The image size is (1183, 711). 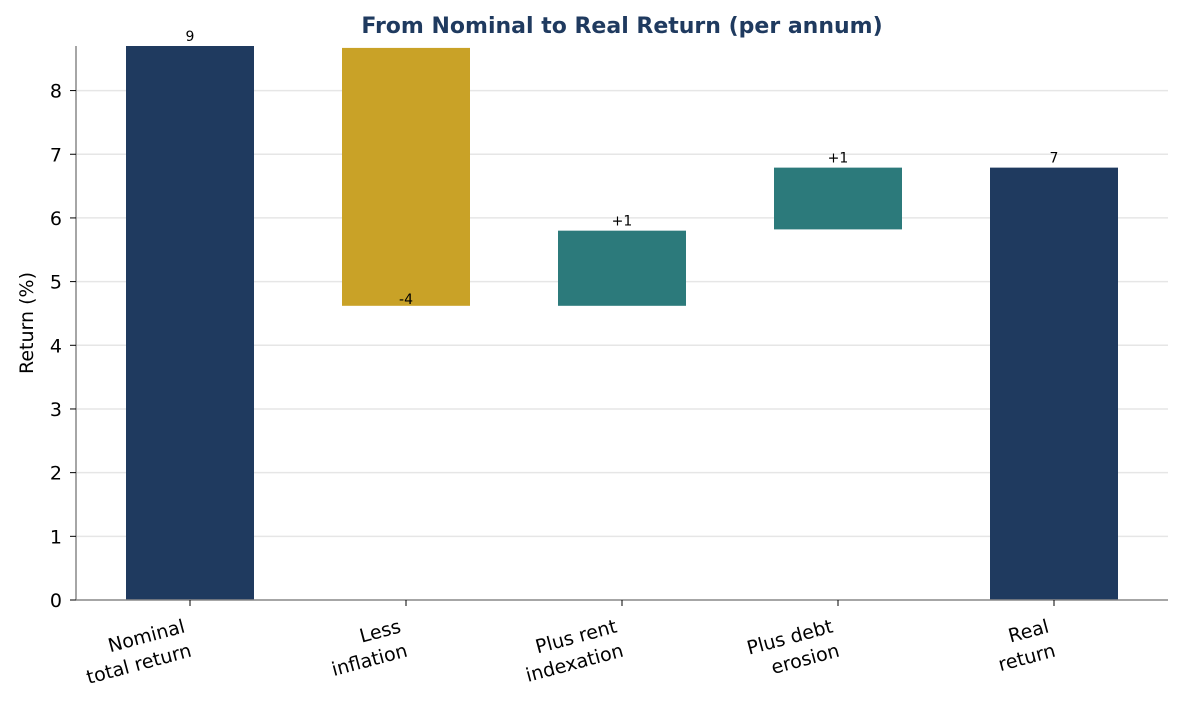 What do you see at coordinates (27, 323) in the screenshot?
I see `y-axis-label: Return (%)` at bounding box center [27, 323].